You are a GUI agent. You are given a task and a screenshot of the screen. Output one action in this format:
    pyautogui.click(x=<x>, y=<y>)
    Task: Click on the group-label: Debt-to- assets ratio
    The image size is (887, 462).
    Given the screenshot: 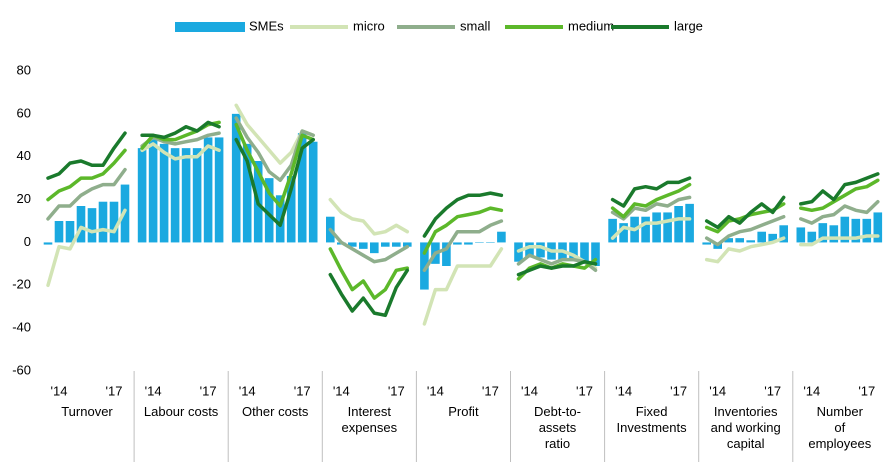 What is the action you would take?
    pyautogui.click(x=557, y=427)
    